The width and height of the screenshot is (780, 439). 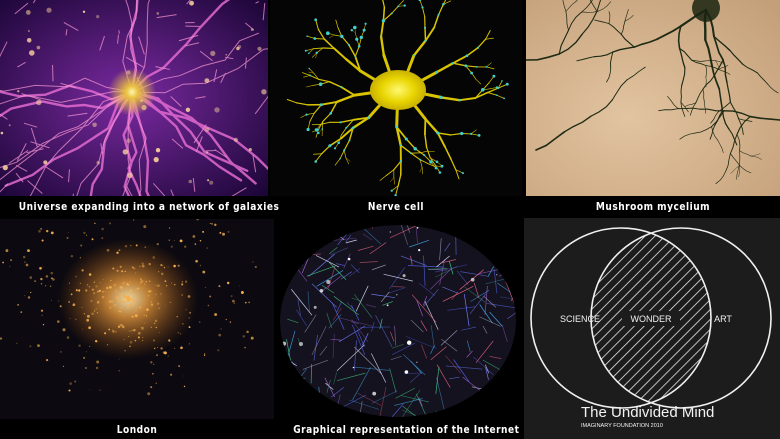 What do you see at coordinates (396, 98) in the screenshot?
I see `nerve-cell-image` at bounding box center [396, 98].